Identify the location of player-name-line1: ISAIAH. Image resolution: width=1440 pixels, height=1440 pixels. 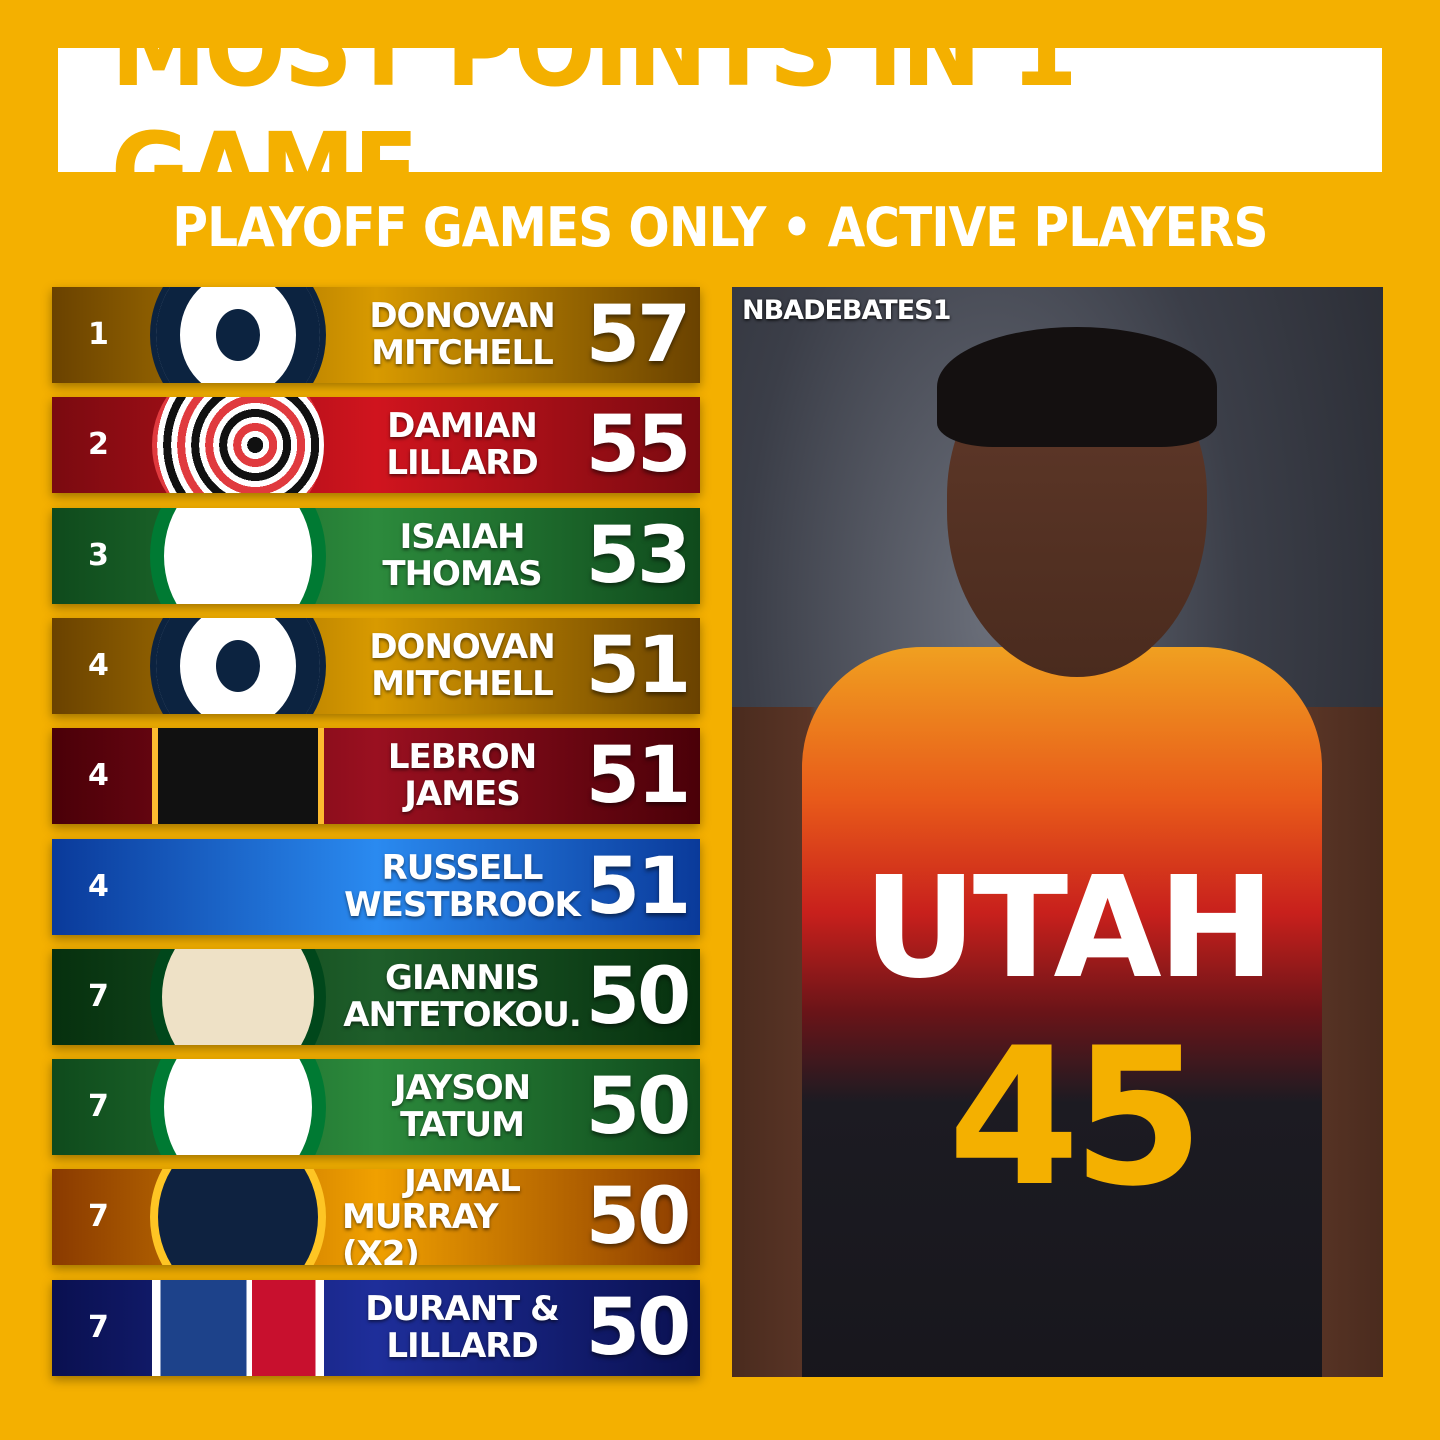
(462, 537).